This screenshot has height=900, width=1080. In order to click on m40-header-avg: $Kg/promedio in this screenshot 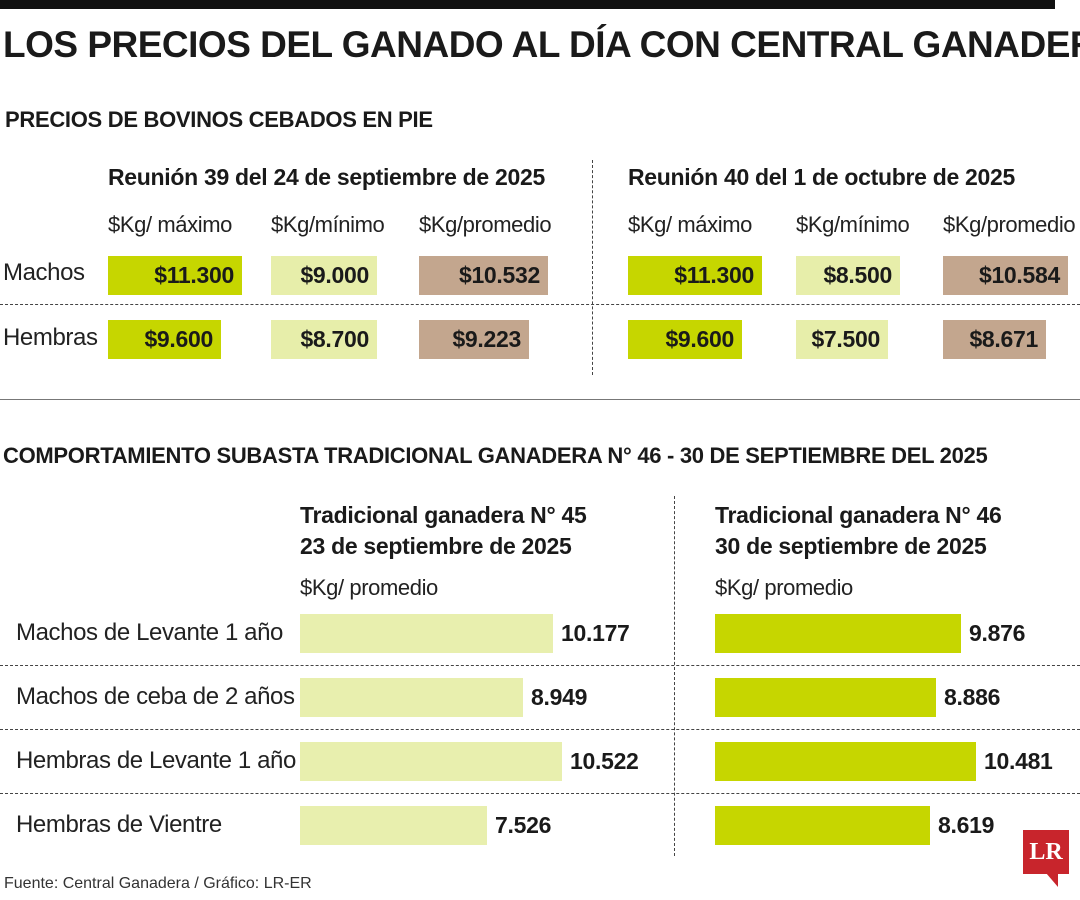, I will do `click(1009, 224)`.